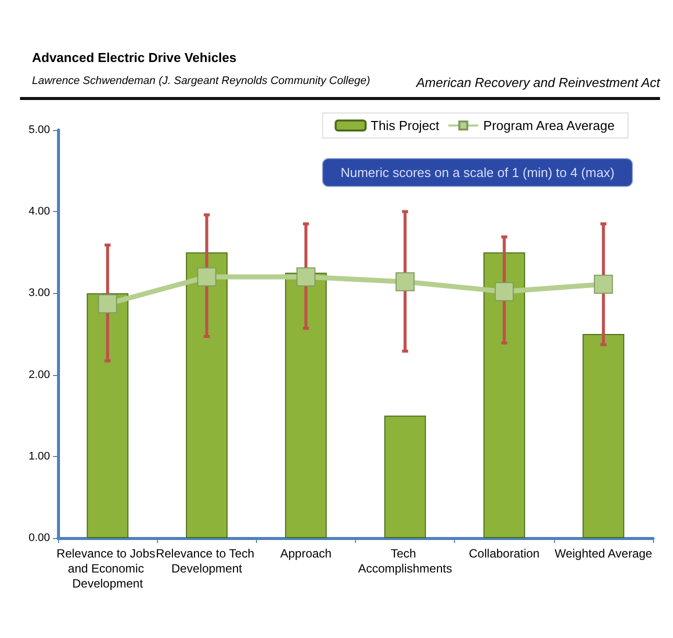  Describe the element at coordinates (135, 57) in the screenshot. I see `chart-title: Advanced Electric Drive Vehicles` at that location.